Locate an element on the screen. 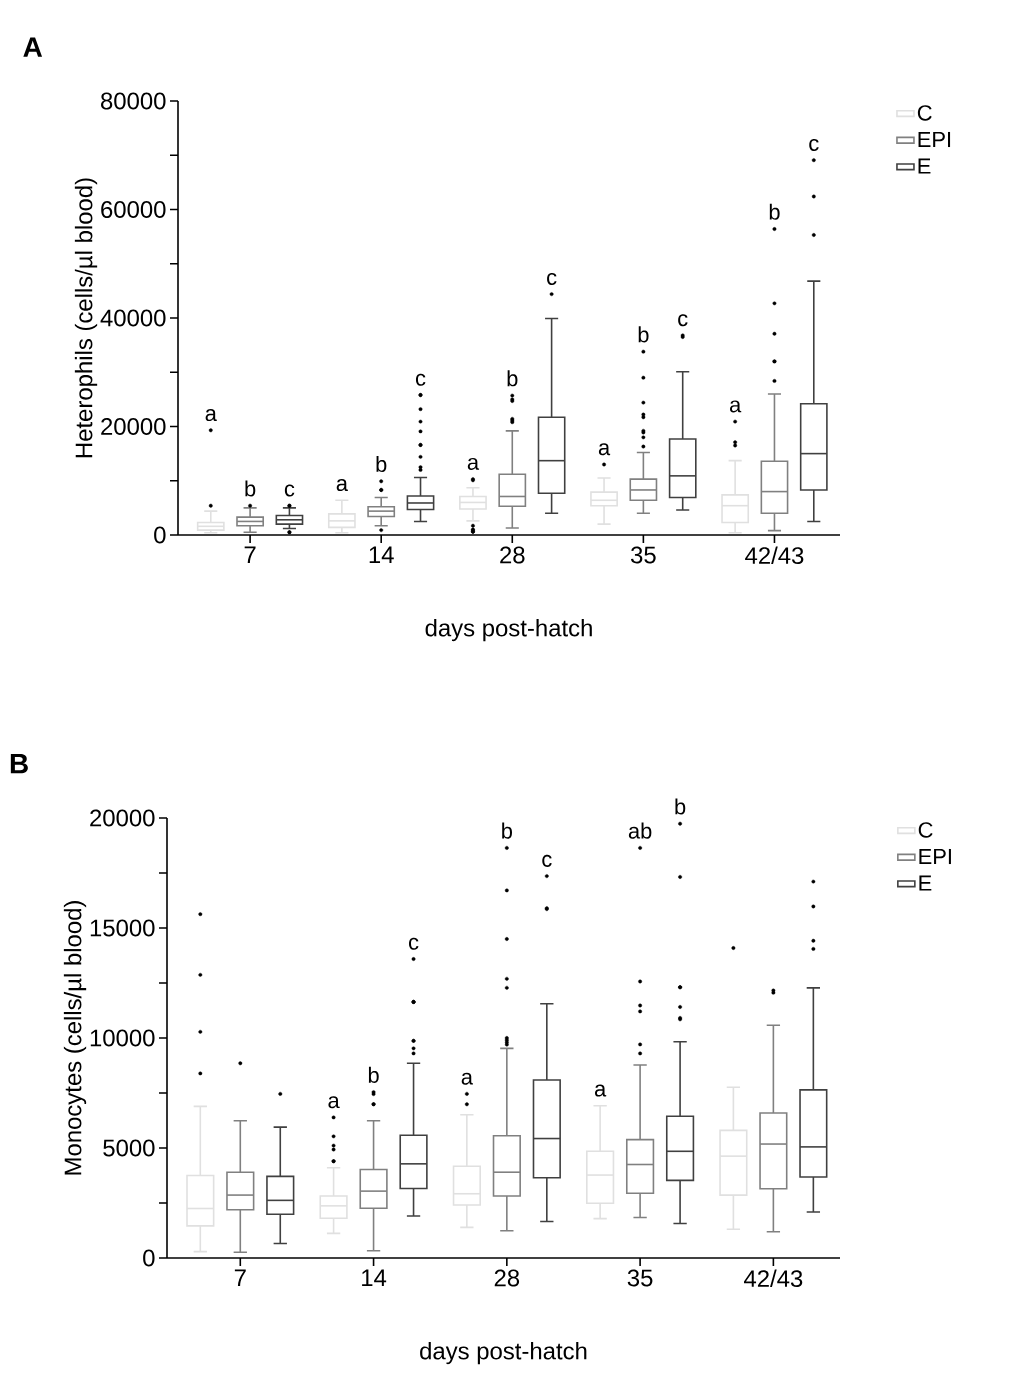  annotation: ab is located at coordinates (640, 830).